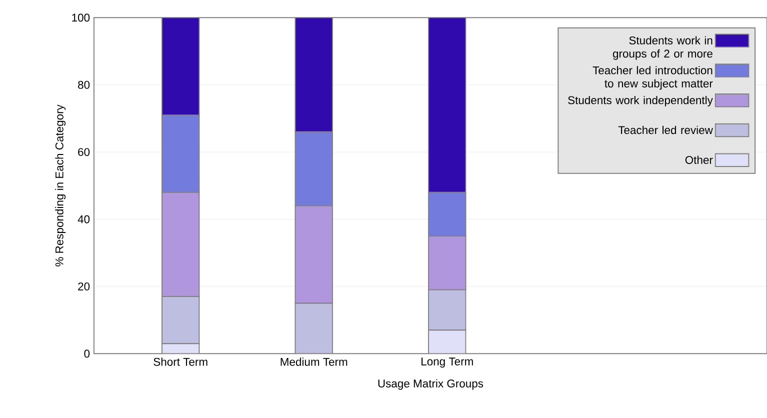 The height and width of the screenshot is (418, 767). What do you see at coordinates (181, 361) in the screenshot?
I see `x-tick-label: Short Term` at bounding box center [181, 361].